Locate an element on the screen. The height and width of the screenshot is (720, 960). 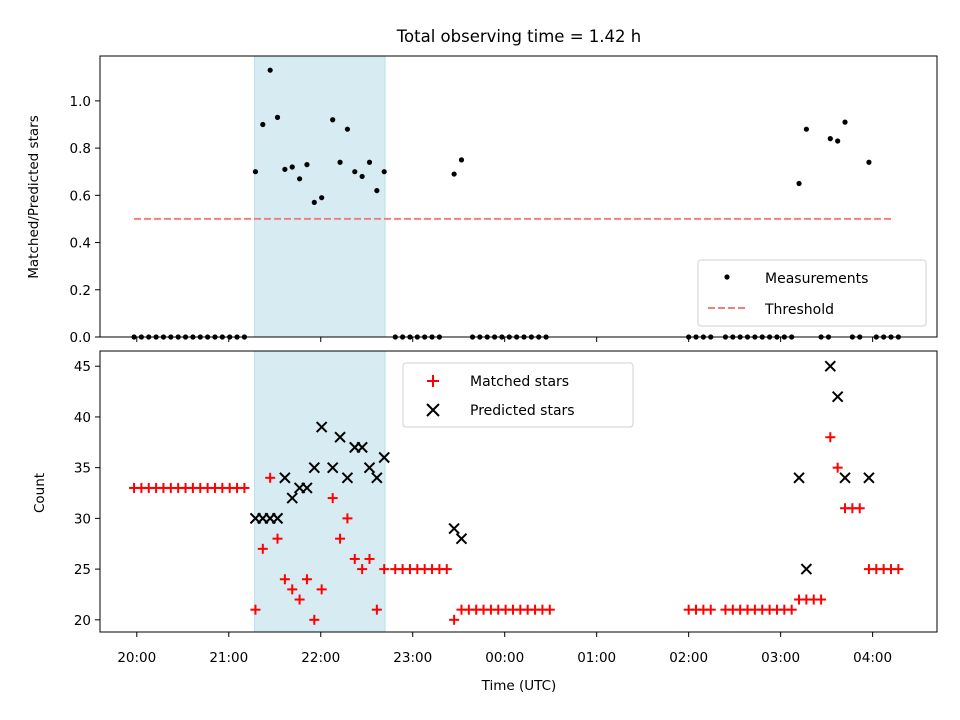
ratio-y-tick-label: 0.2 is located at coordinates (80, 291).